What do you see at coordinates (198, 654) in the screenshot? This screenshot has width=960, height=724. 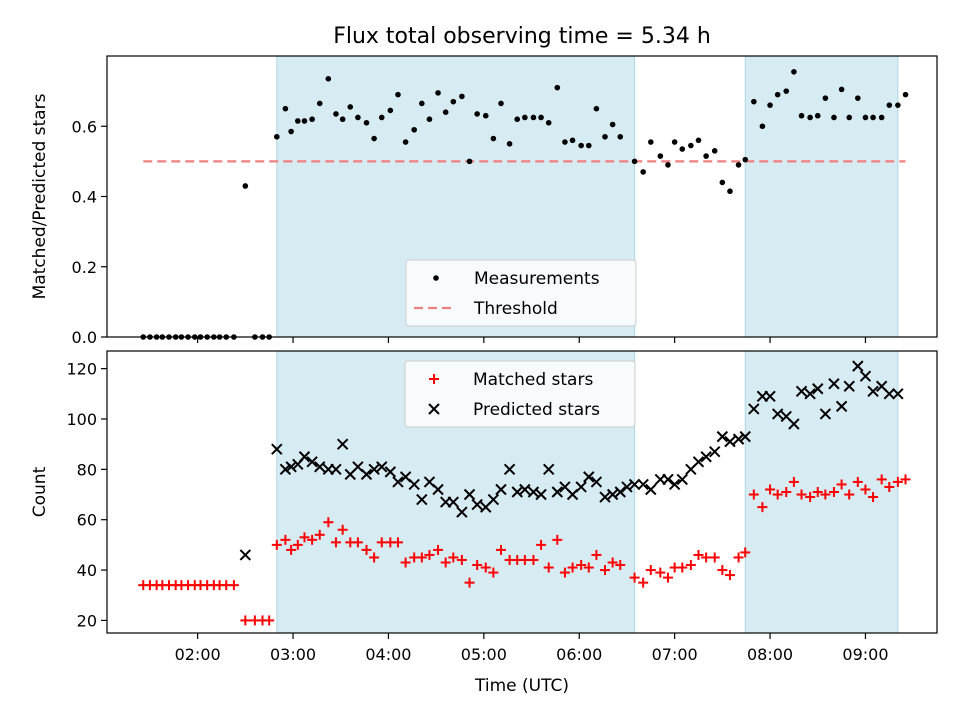 I see `x-tick-label: 02:00` at bounding box center [198, 654].